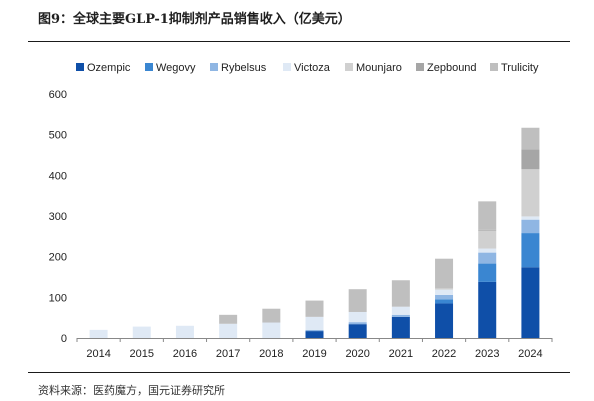  What do you see at coordinates (357, 354) in the screenshot?
I see `x-tick-label: 2020` at bounding box center [357, 354].